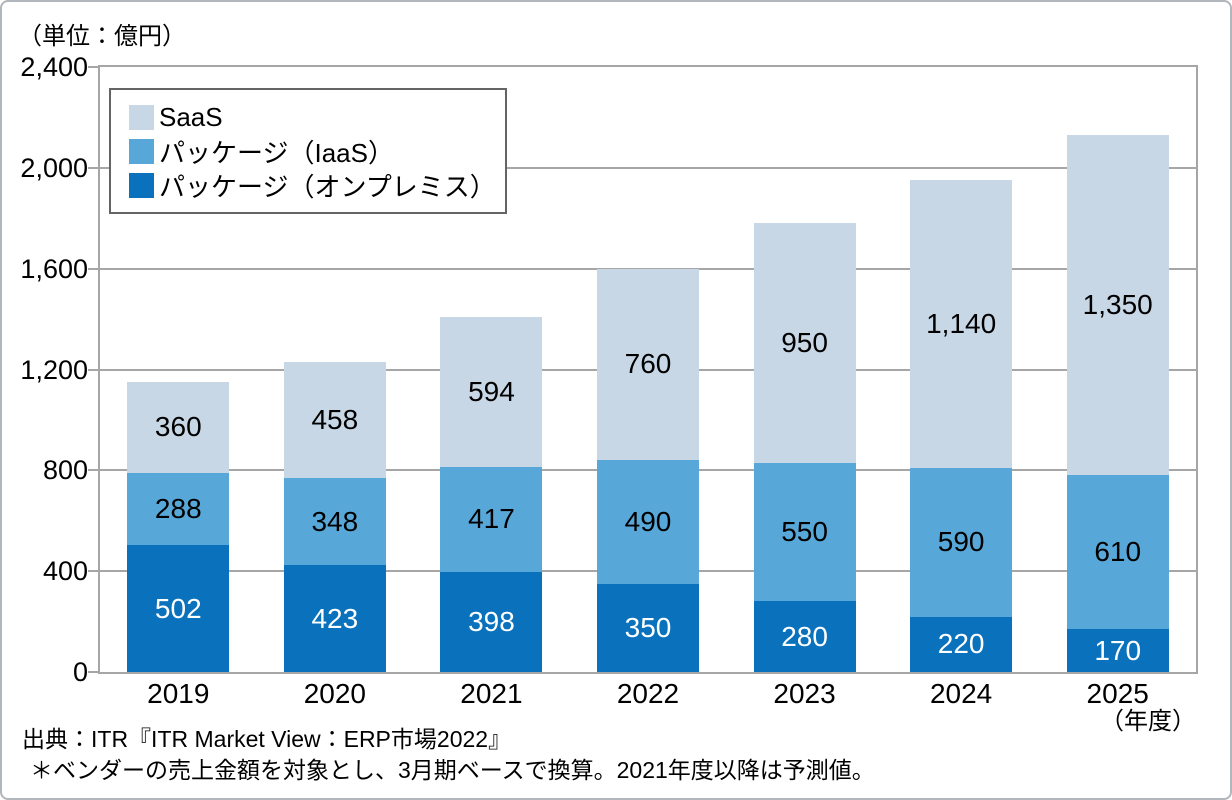 This screenshot has width=1232, height=800. I want to click on bar-2020: 423 348 458, so click(334, 369).